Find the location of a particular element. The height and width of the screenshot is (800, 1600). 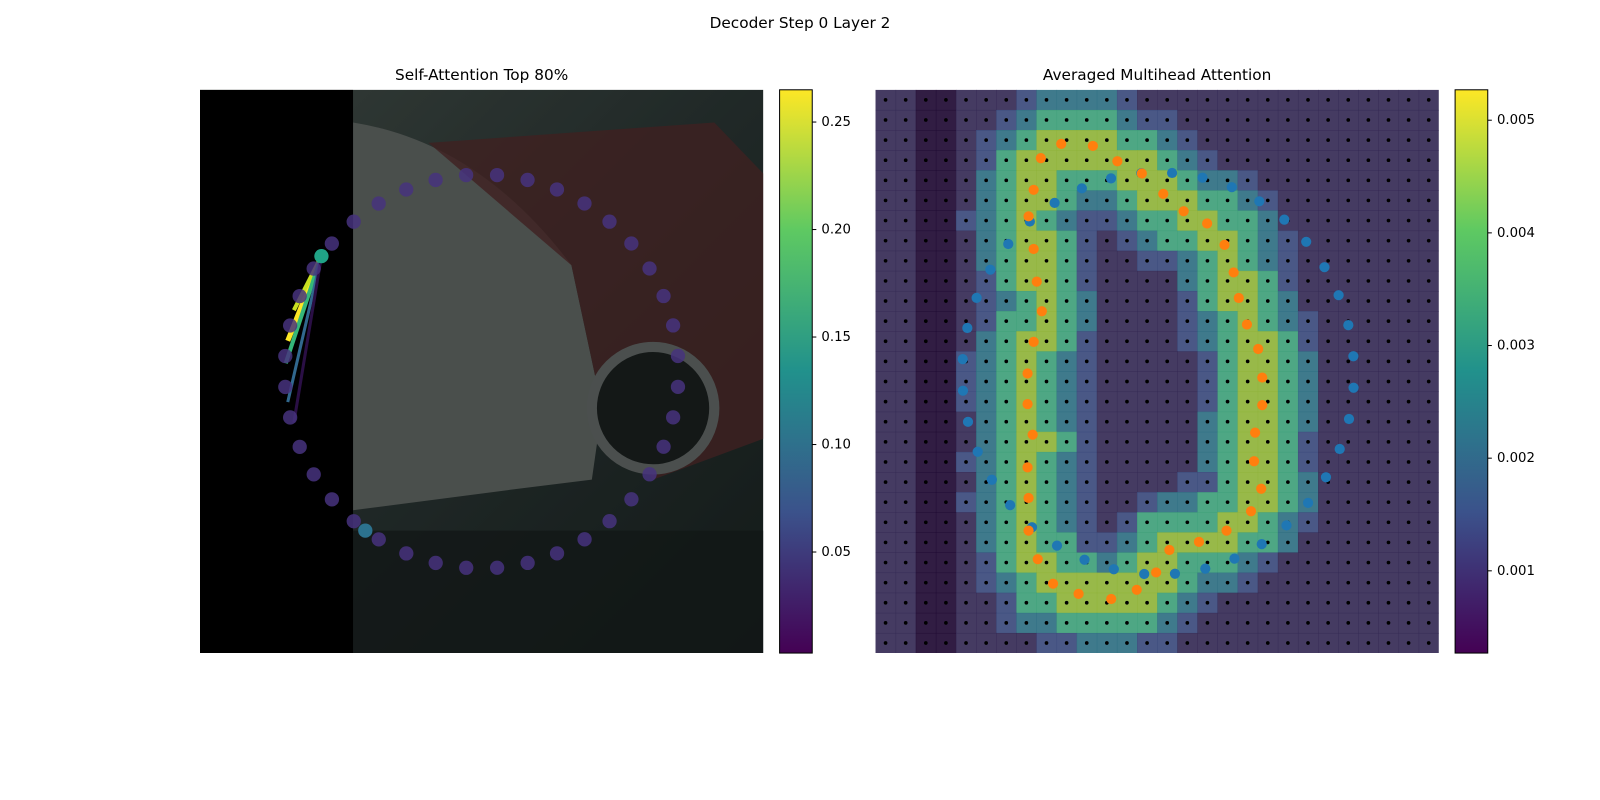

query-point is located at coordinates (321, 256).